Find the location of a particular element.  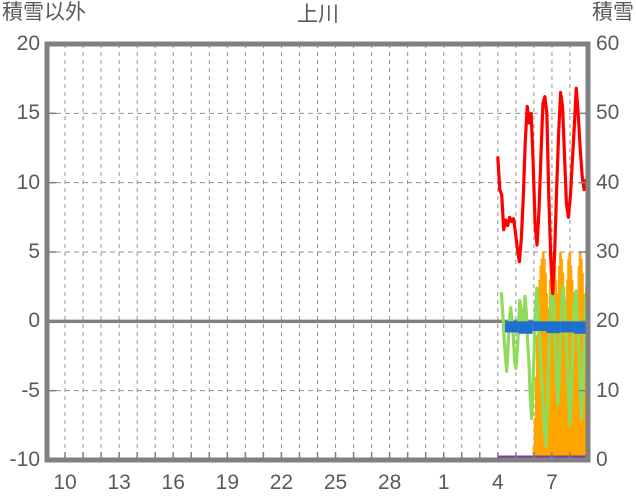

x-tick-25: 25 is located at coordinates (335, 482).